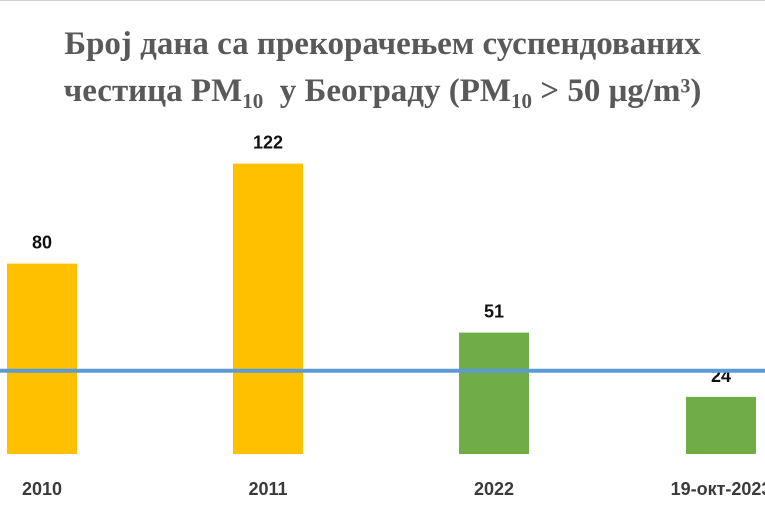  What do you see at coordinates (42, 243) in the screenshot?
I see `data-label-2010: 80` at bounding box center [42, 243].